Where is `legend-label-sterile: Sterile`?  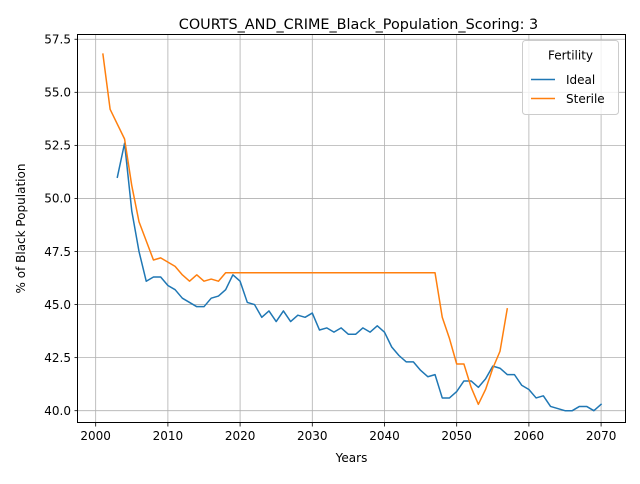 legend-label-sterile: Sterile is located at coordinates (585, 99).